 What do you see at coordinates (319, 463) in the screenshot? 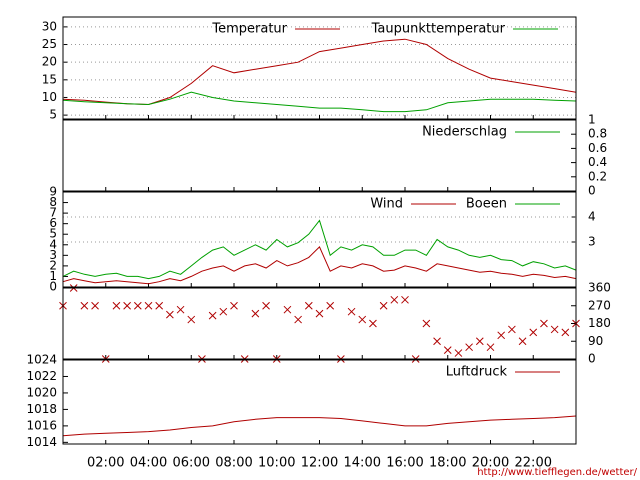
I see `x-tick-label: 12:00` at bounding box center [319, 463].